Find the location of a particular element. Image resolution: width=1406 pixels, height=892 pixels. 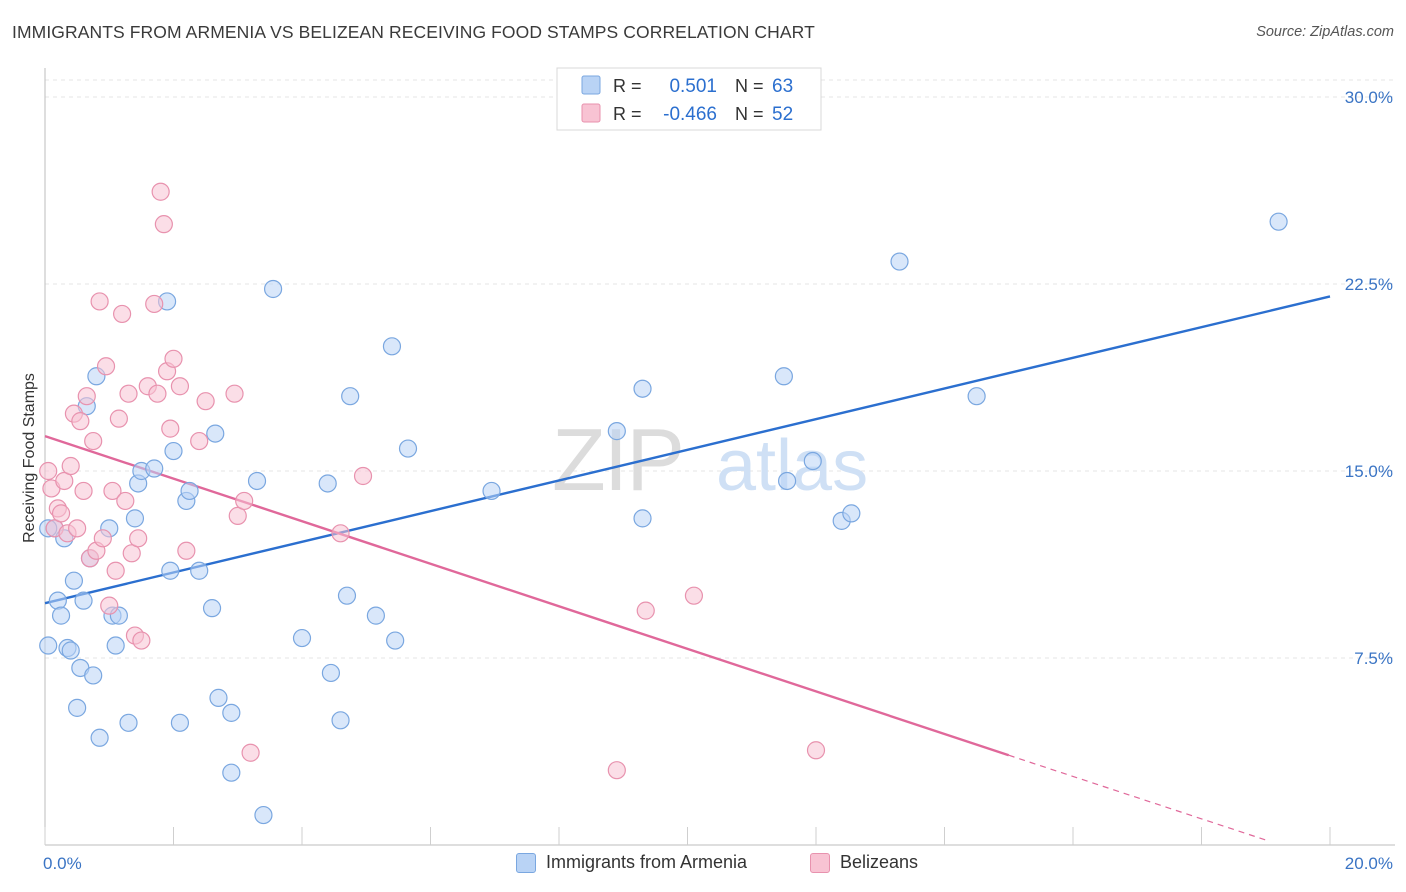

x-tick-label-0: 0.0% is located at coordinates (62, 863).